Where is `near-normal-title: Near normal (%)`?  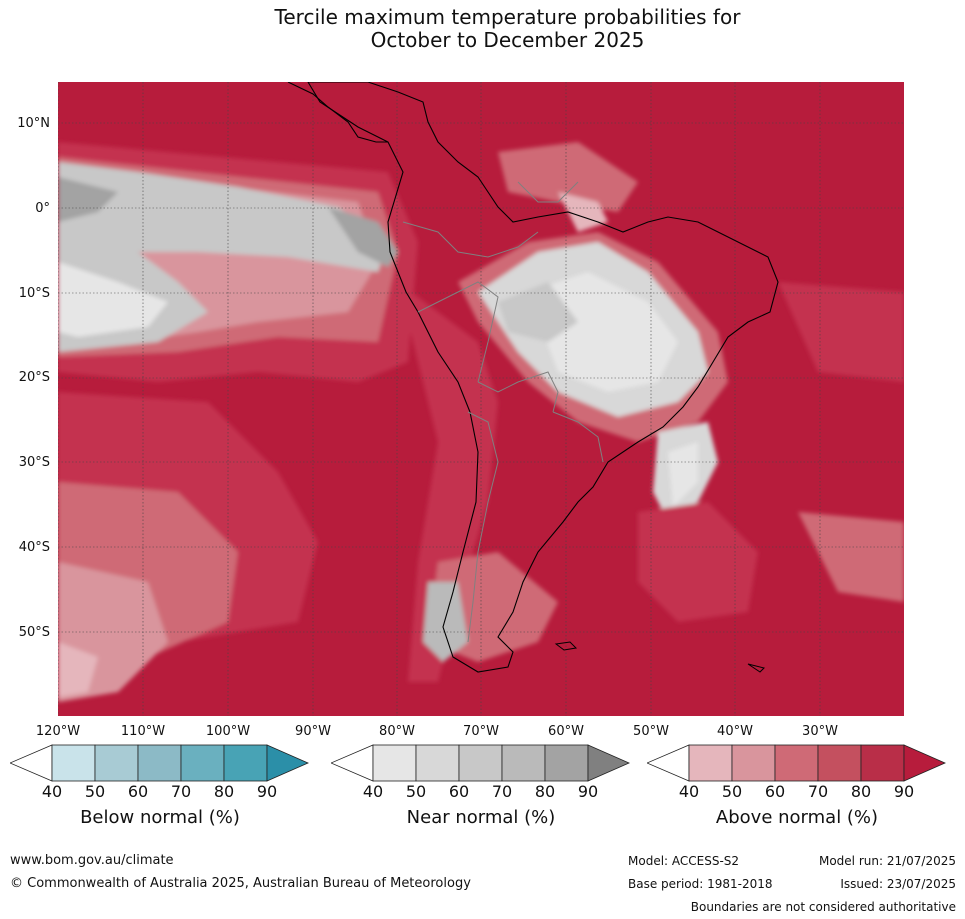
near-normal-title: Near normal (%) is located at coordinates (481, 817).